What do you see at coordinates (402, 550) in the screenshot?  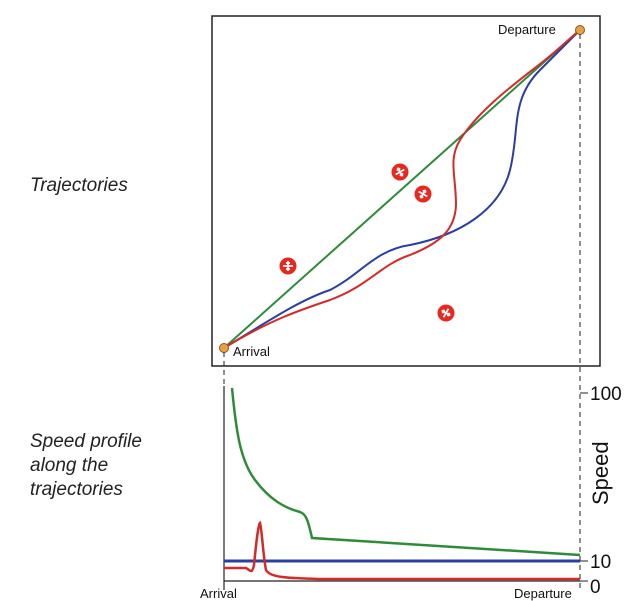 I see `red-speed-curve` at bounding box center [402, 550].